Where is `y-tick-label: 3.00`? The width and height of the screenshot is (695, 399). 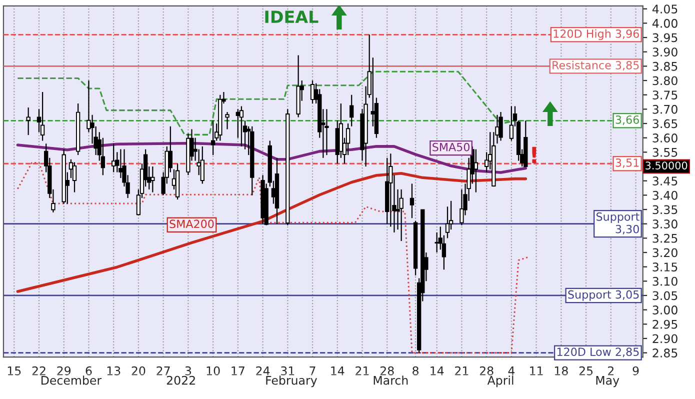
y-tick-label: 3.00 is located at coordinates (665, 310).